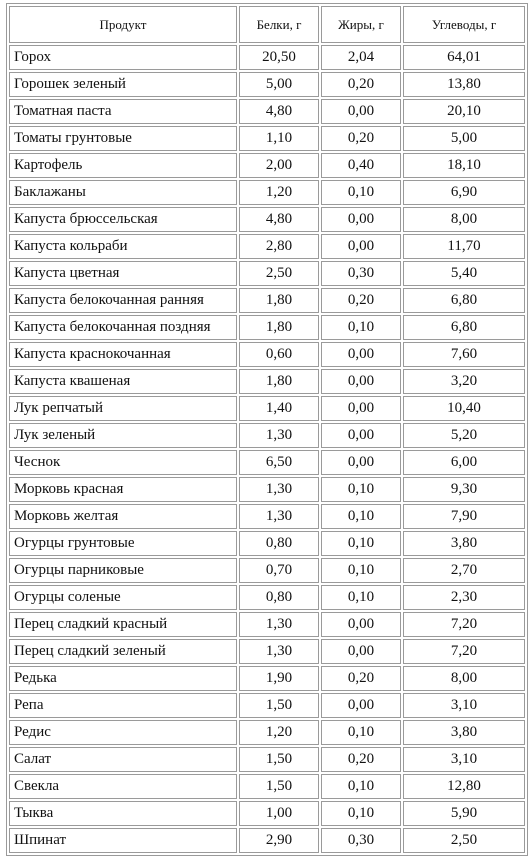  I want to click on cell-product: Редька, so click(123, 678).